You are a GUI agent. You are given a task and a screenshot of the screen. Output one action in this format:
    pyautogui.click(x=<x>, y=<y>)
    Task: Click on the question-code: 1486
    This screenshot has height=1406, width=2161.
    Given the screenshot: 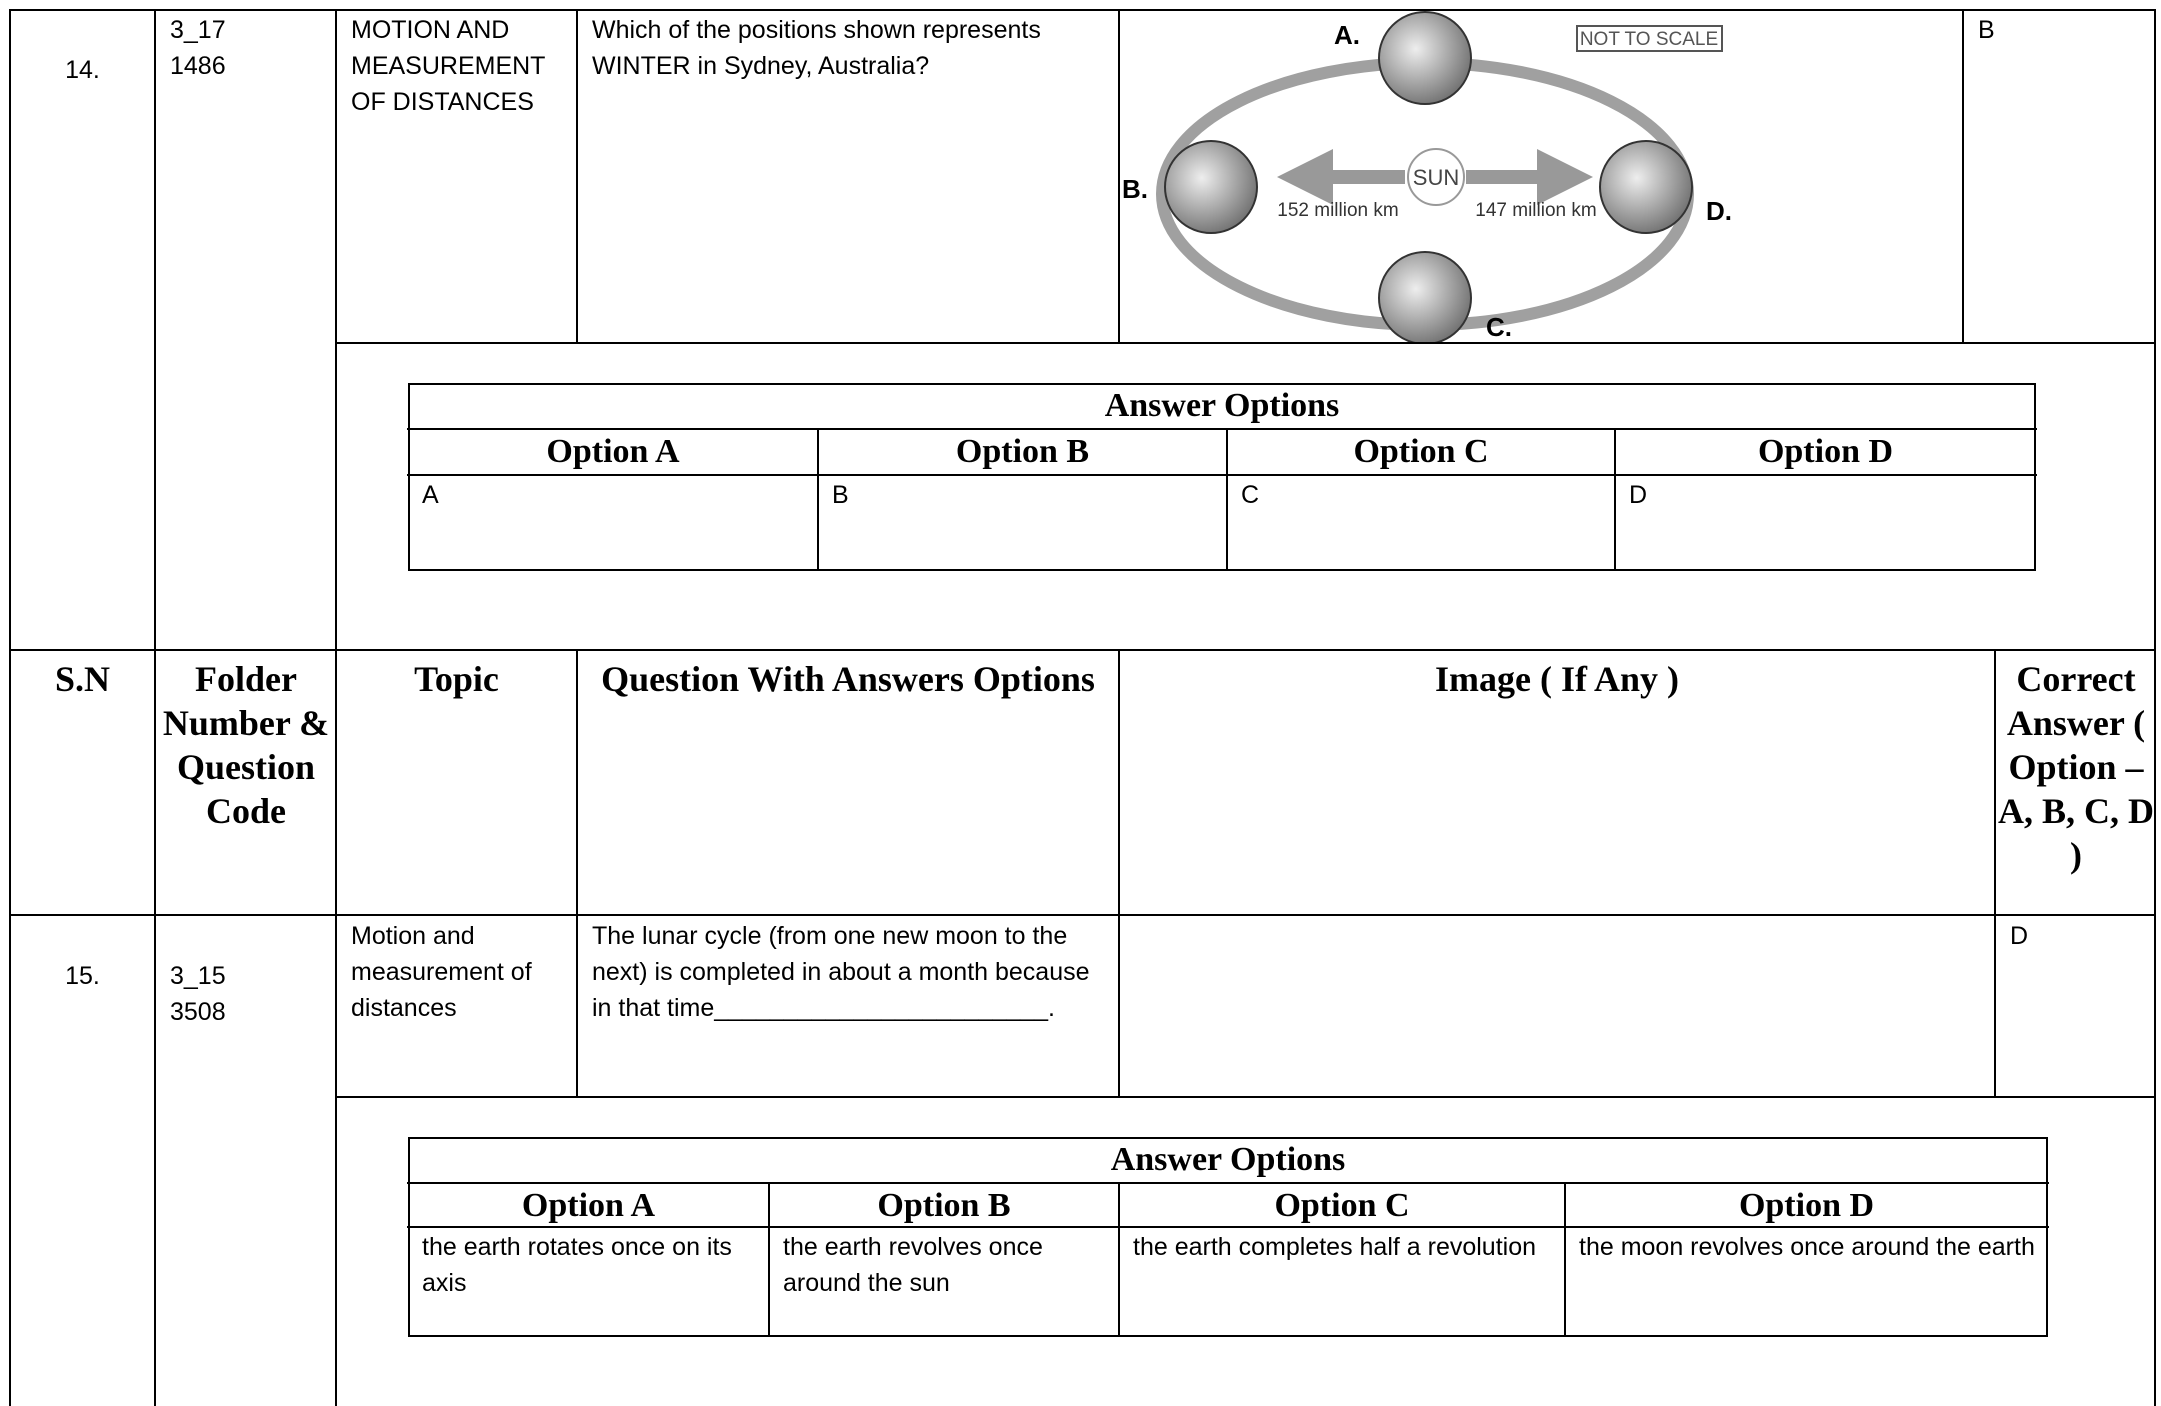 What is the action you would take?
    pyautogui.click(x=198, y=66)
    